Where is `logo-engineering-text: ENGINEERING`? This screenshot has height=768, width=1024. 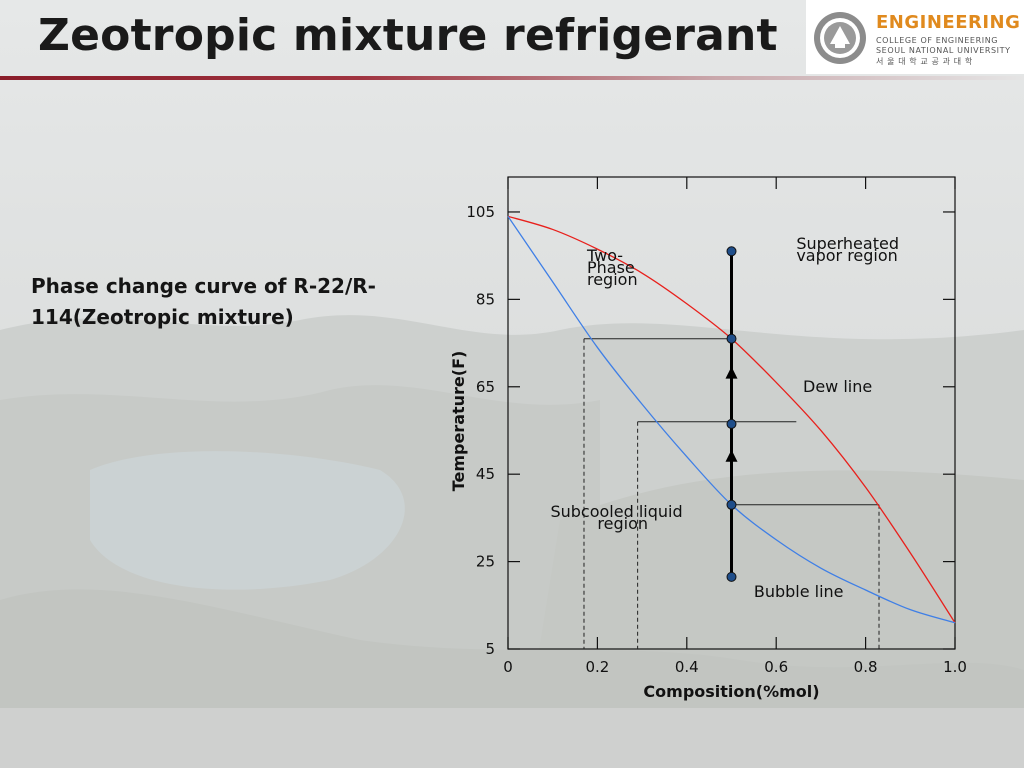 logo-engineering-text: ENGINEERING is located at coordinates (948, 22).